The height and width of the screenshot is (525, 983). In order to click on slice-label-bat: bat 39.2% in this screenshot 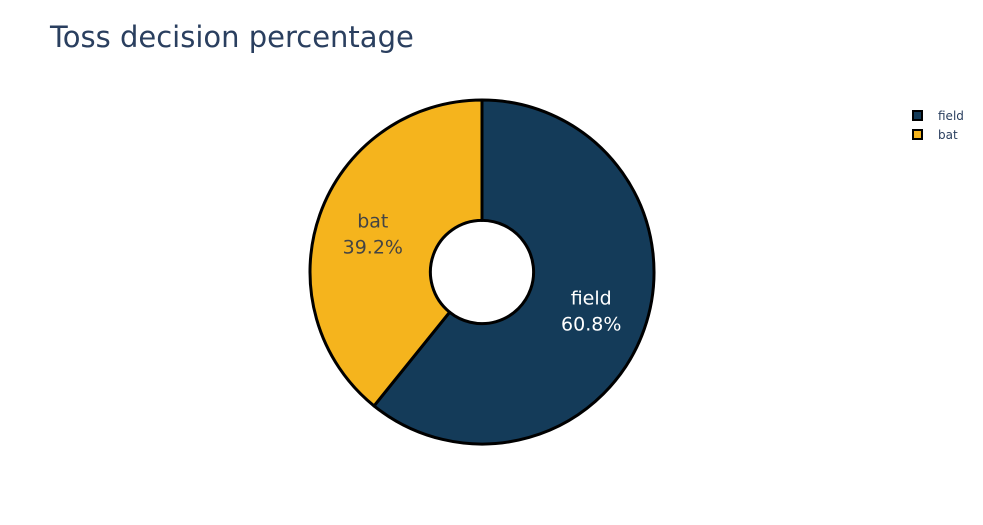, I will do `click(373, 234)`.